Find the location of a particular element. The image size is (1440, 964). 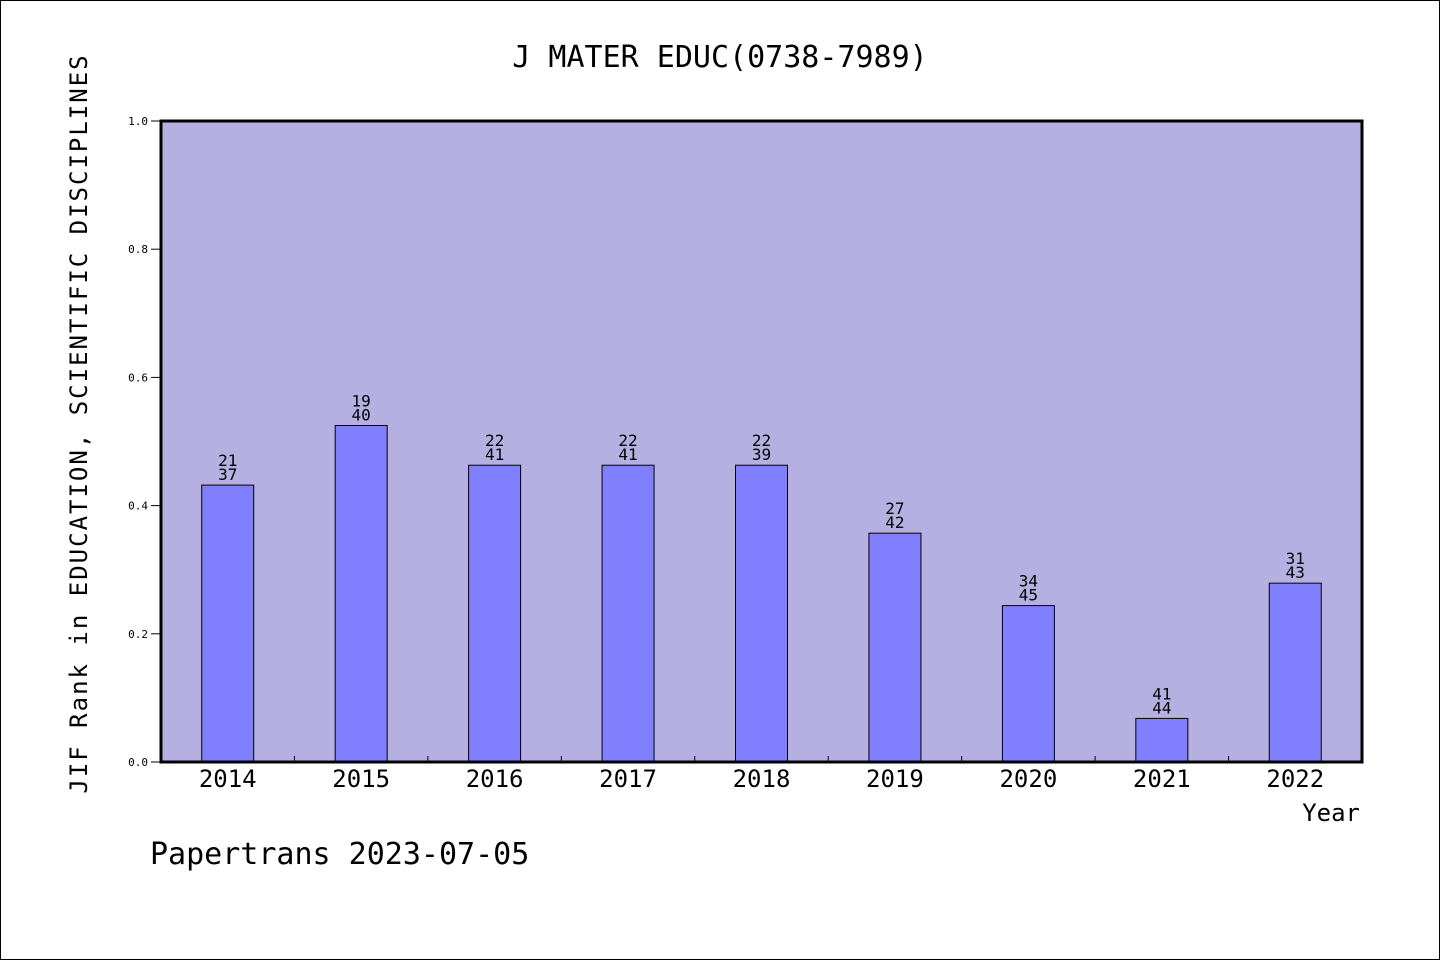

x-tick-label: 2017 is located at coordinates (628, 779).